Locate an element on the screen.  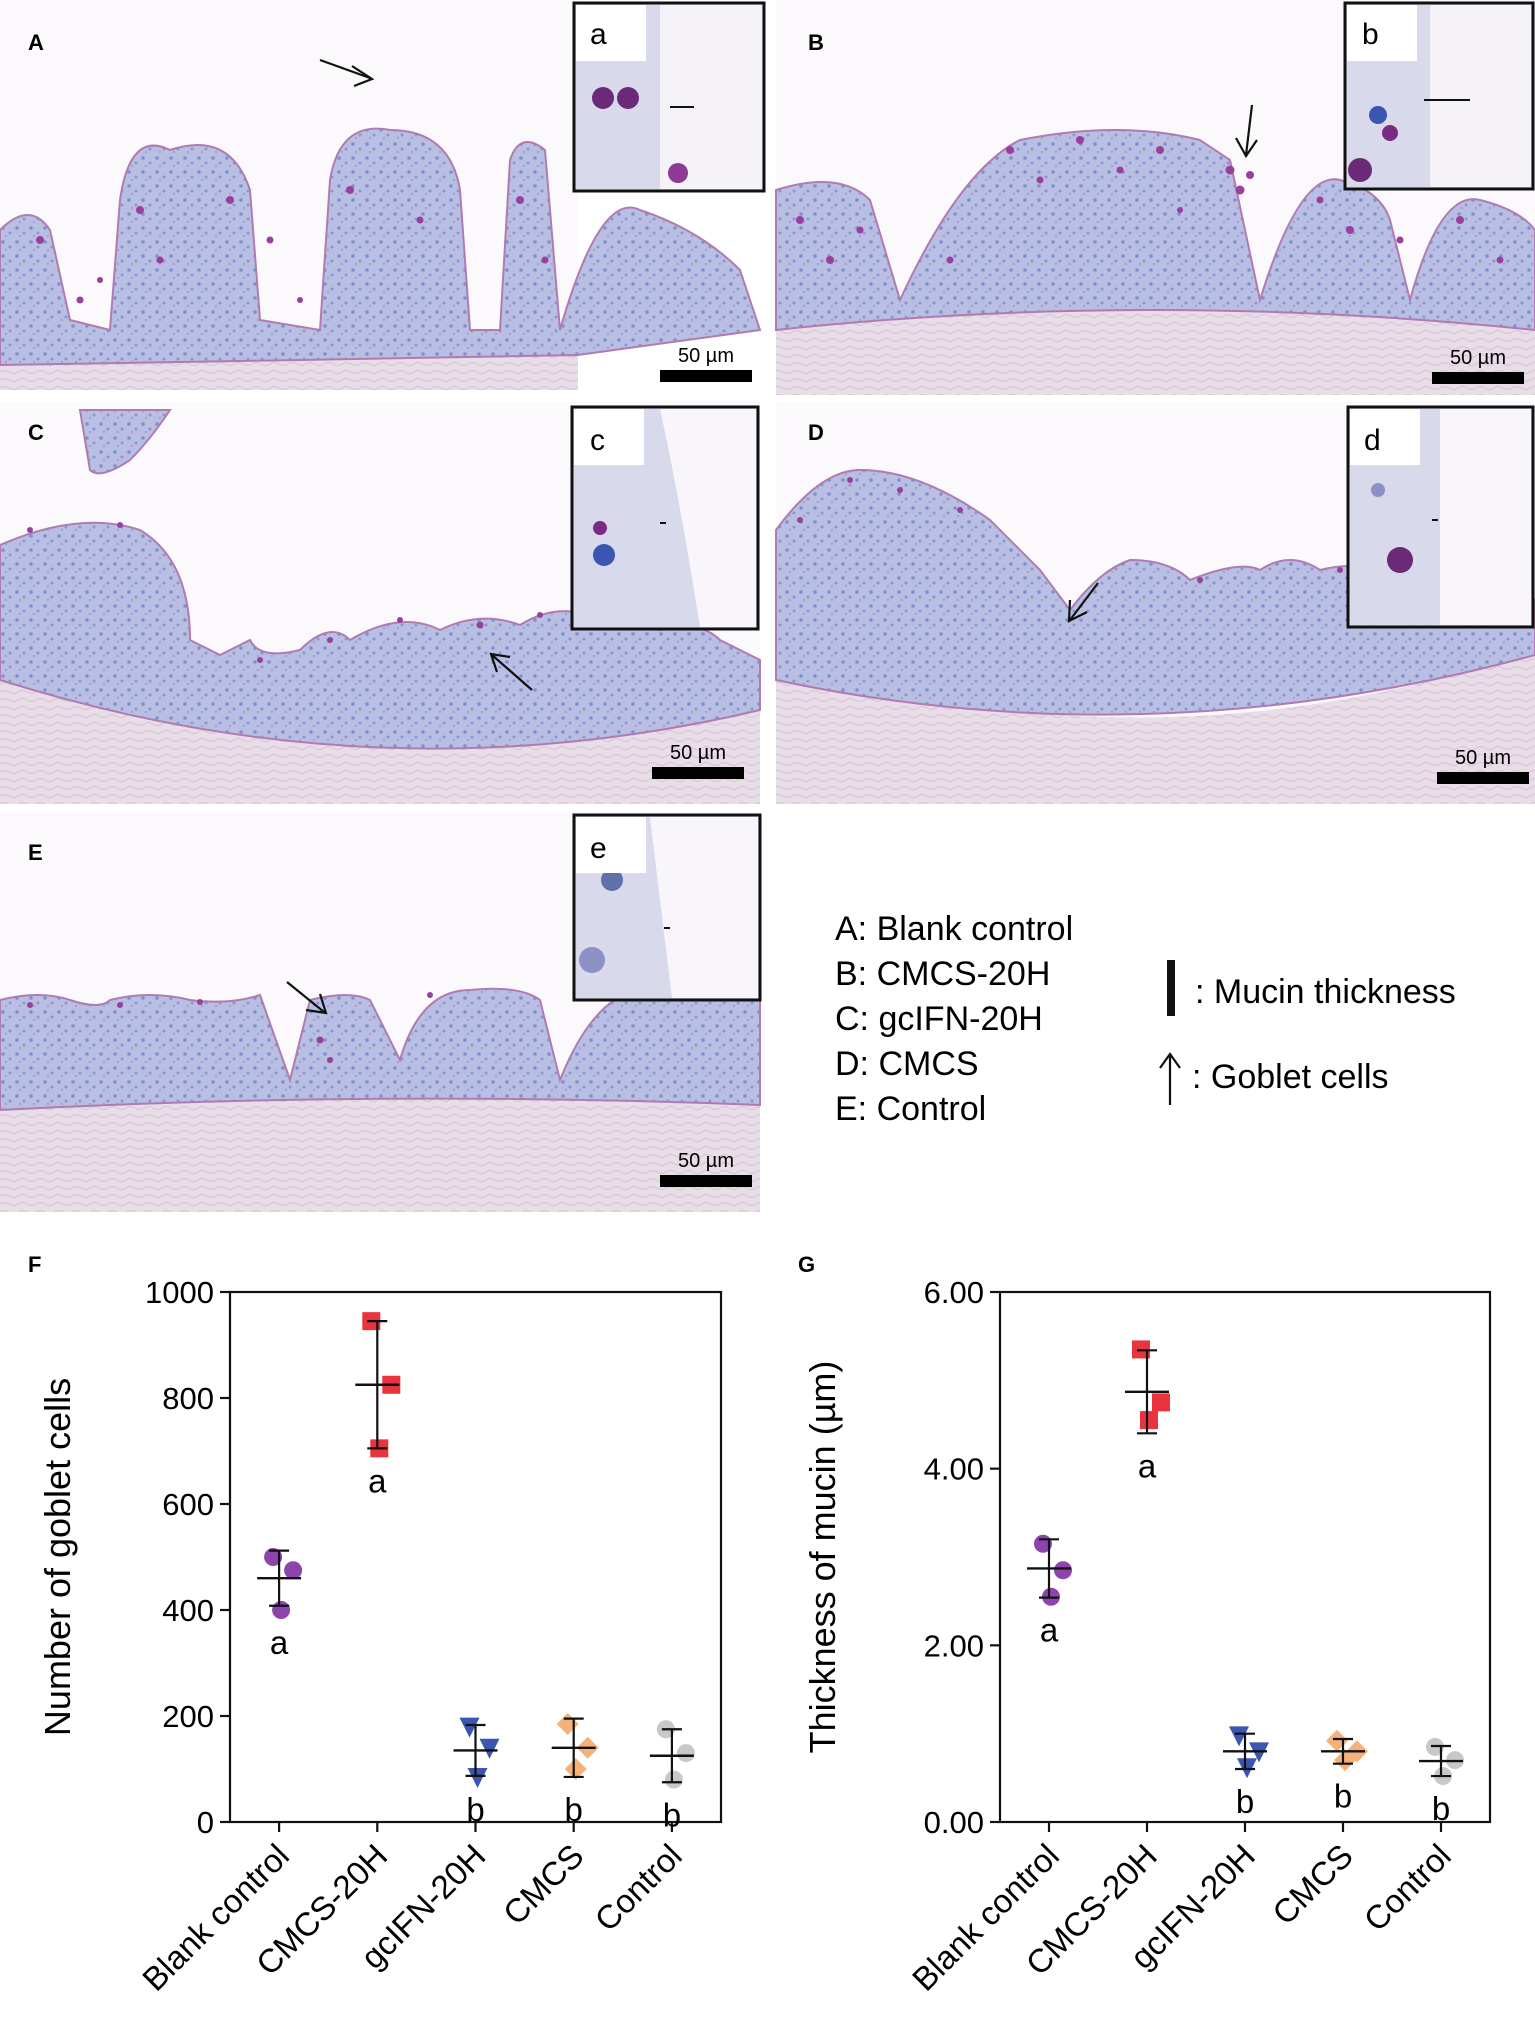
y-tick-label: 1000 is located at coordinates (179, 1292).